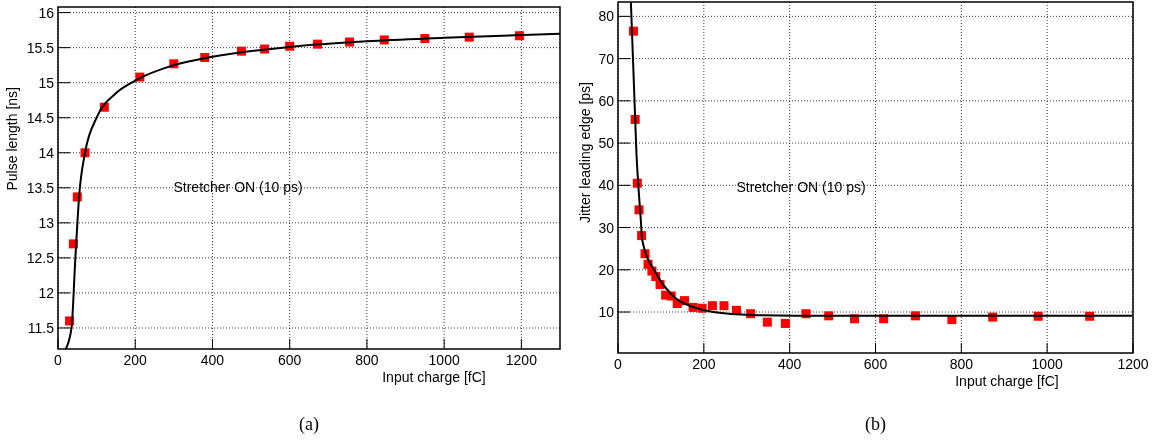 This screenshot has width=1156, height=445. I want to click on y-tick-label: 50, so click(606, 143).